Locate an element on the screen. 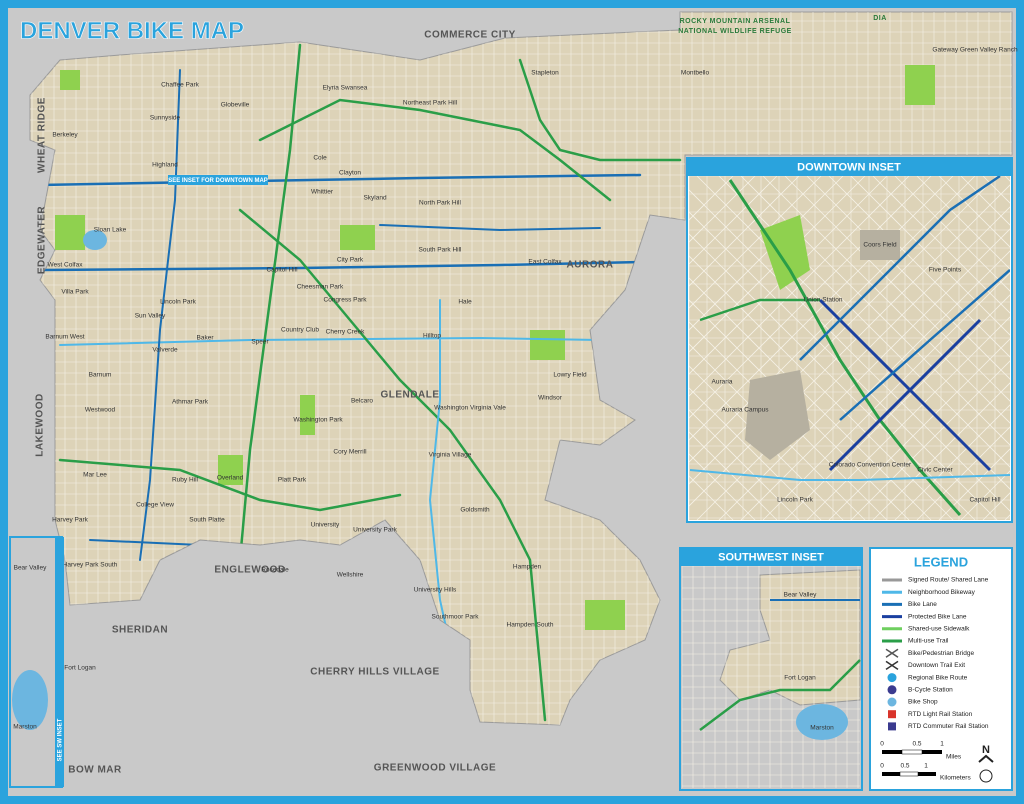 The width and height of the screenshot is (1024, 804). sw-labels: Bear Valley Fort Logan Marston is located at coordinates (809, 662).